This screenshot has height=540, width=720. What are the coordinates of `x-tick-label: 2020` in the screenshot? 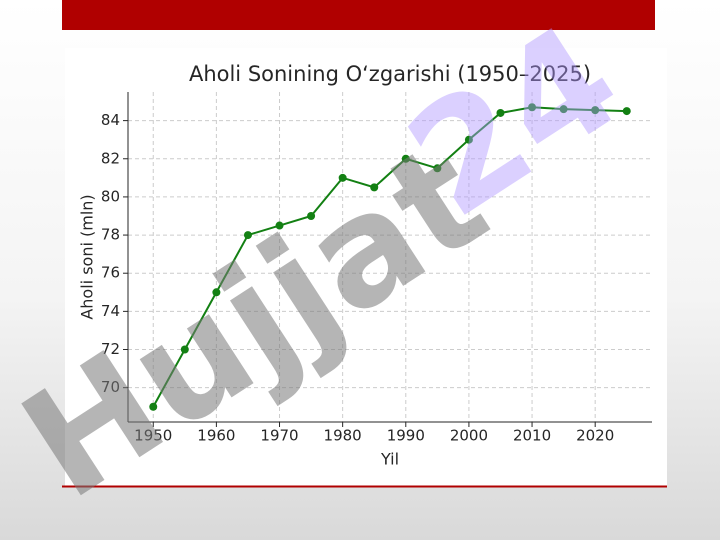 It's located at (595, 436).